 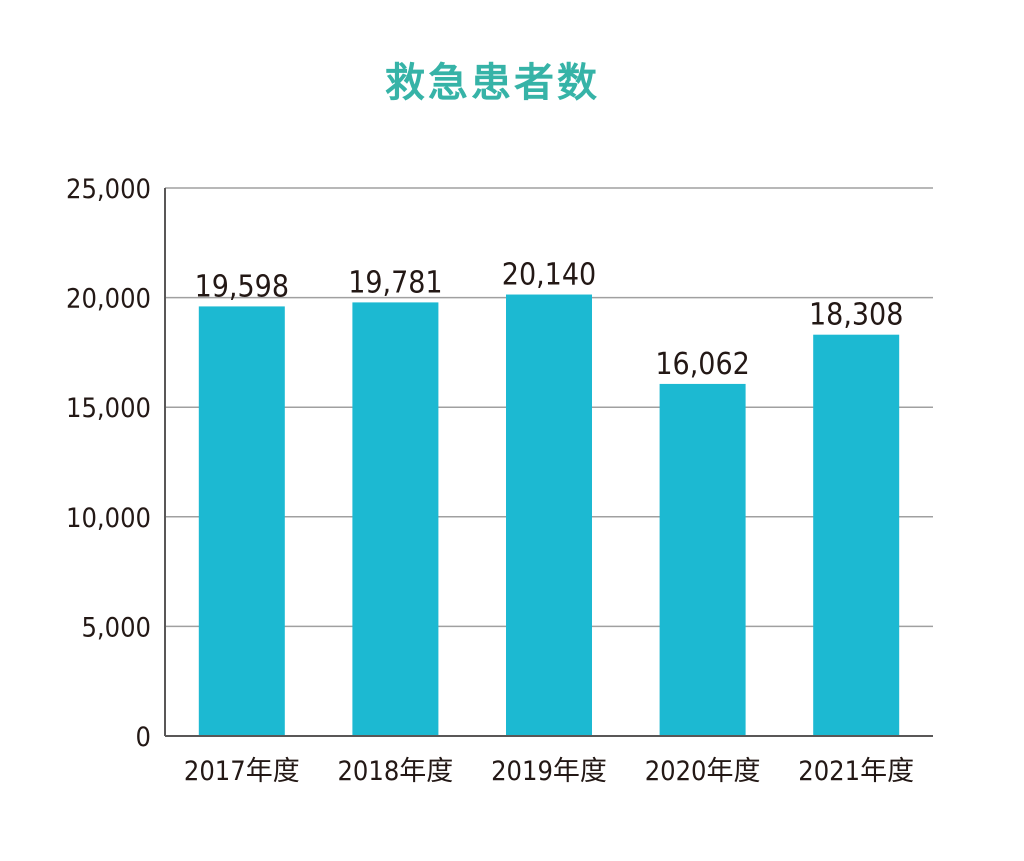 I want to click on y-tick-label: 0, so click(x=143, y=737).